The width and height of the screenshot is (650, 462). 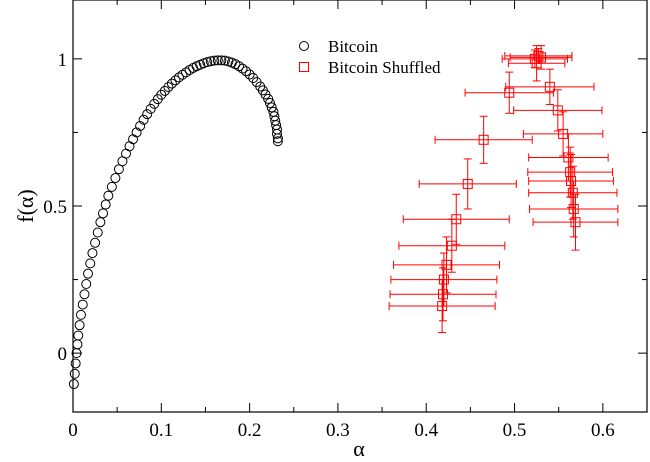 I want to click on x-tick-label: 0.5, so click(x=515, y=430).